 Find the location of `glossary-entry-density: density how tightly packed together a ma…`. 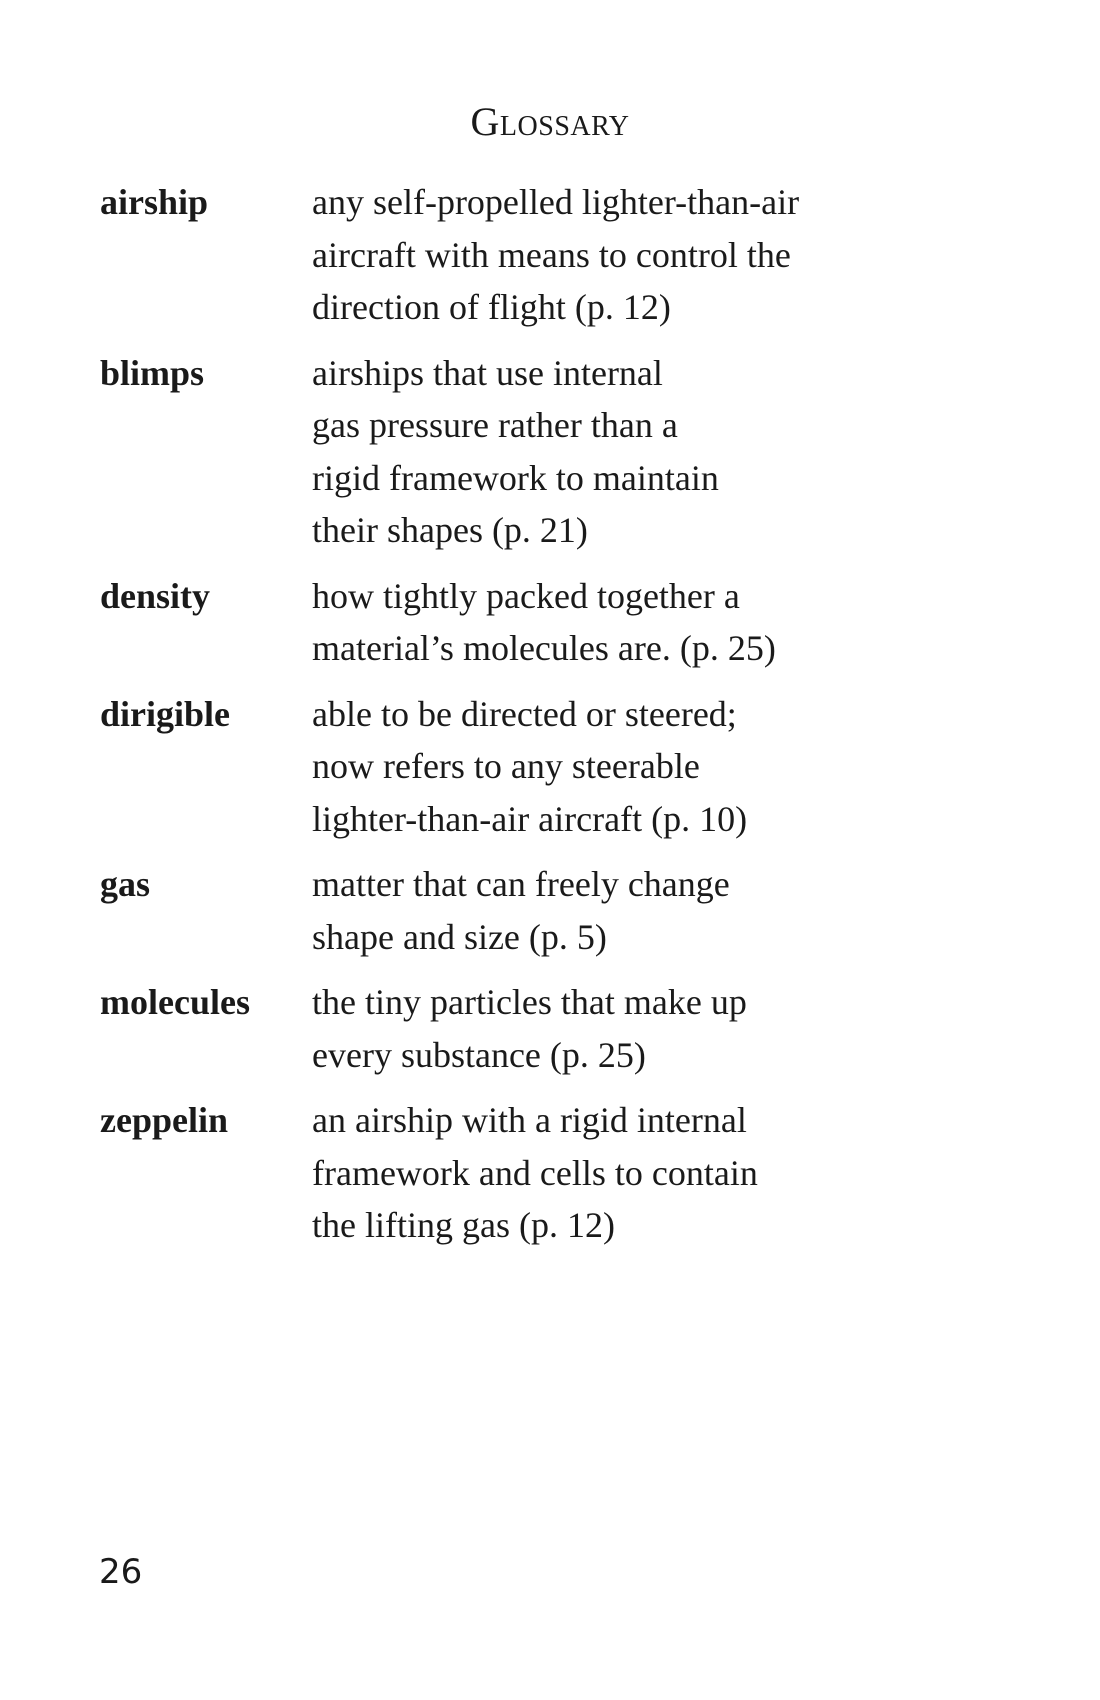

glossary-entry-density: density how tightly packed together a ma… is located at coordinates (550, 622).